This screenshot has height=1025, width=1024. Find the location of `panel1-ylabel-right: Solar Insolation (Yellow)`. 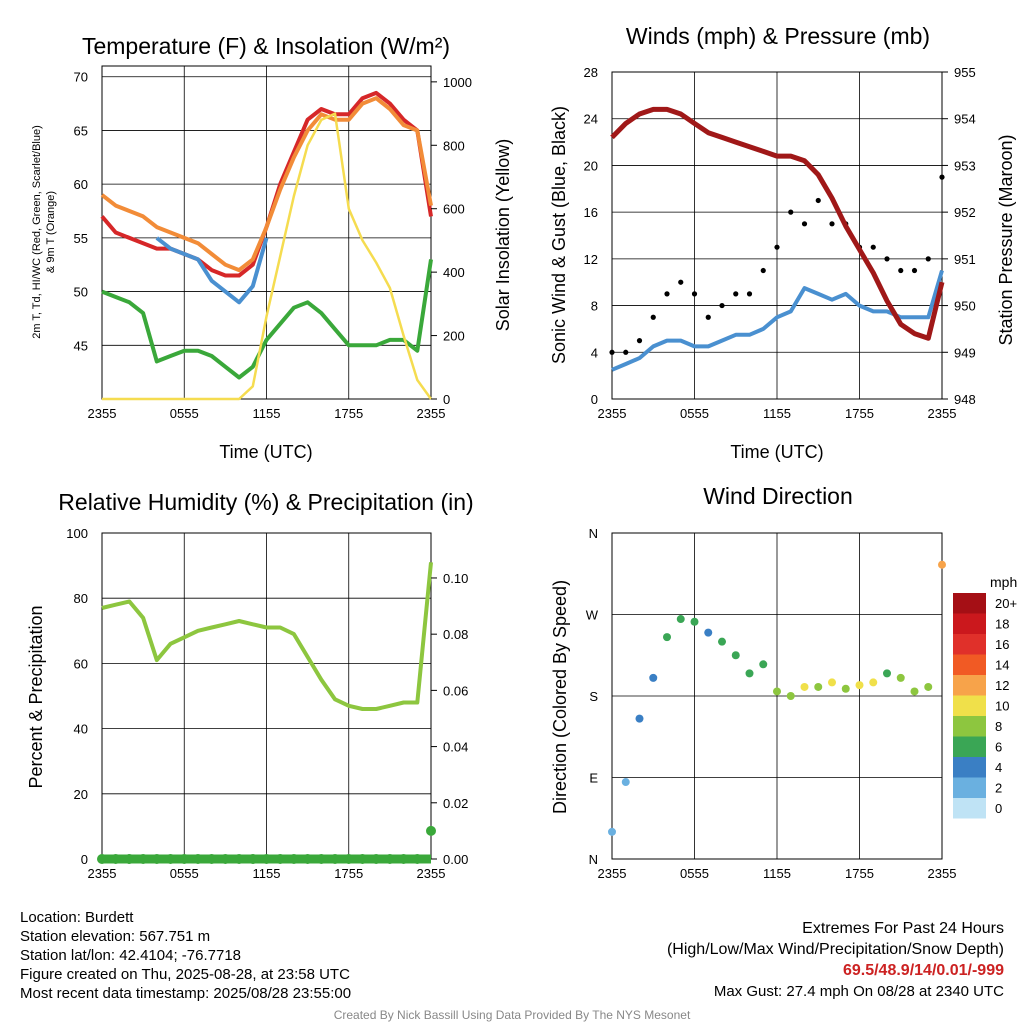

panel1-ylabel-right: Solar Insolation (Yellow) is located at coordinates (503, 235).